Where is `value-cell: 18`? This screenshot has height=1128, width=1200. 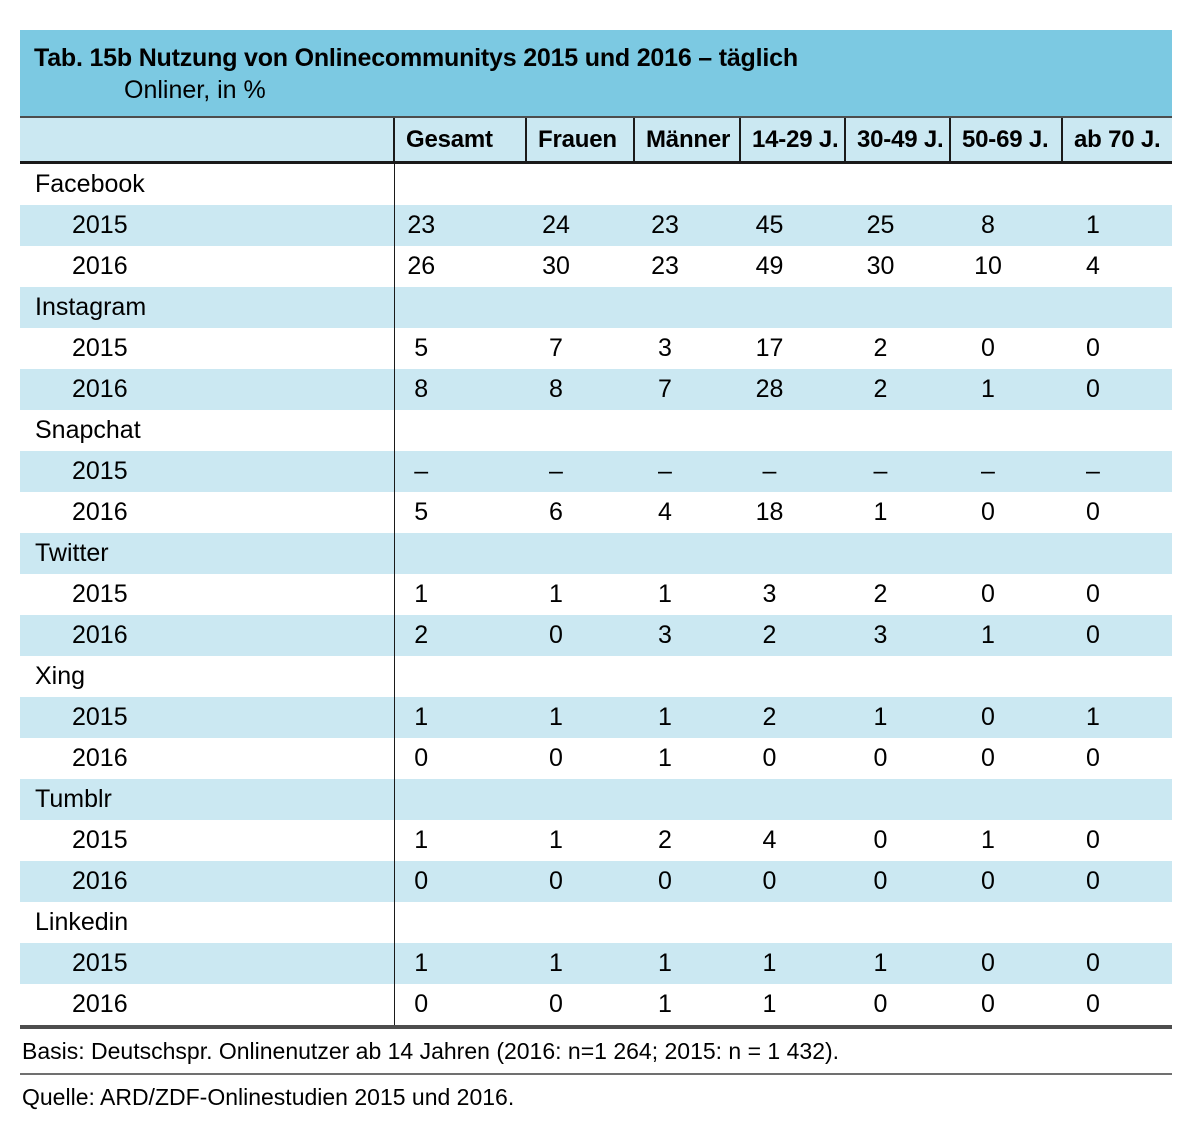 value-cell: 18 is located at coordinates (769, 512).